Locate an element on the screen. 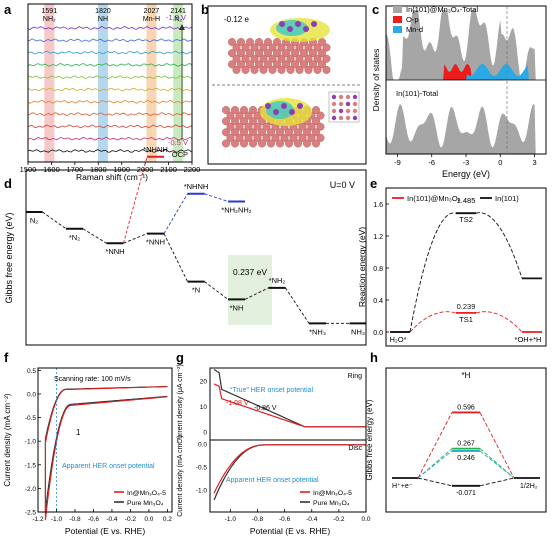  panel-letter-g: g is located at coordinates (180, 357).